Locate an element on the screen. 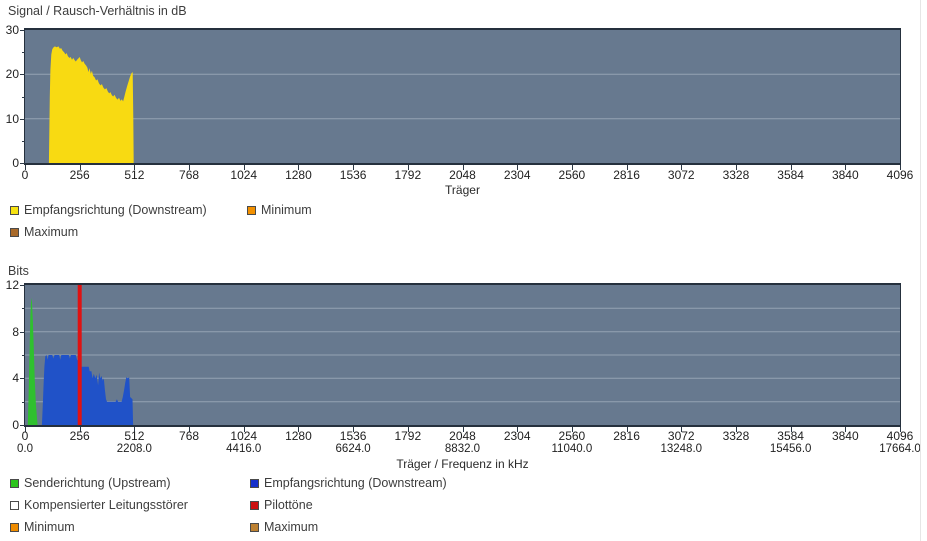 This screenshot has height=541, width=927. y-tick-label: 20 is located at coordinates (12, 74).